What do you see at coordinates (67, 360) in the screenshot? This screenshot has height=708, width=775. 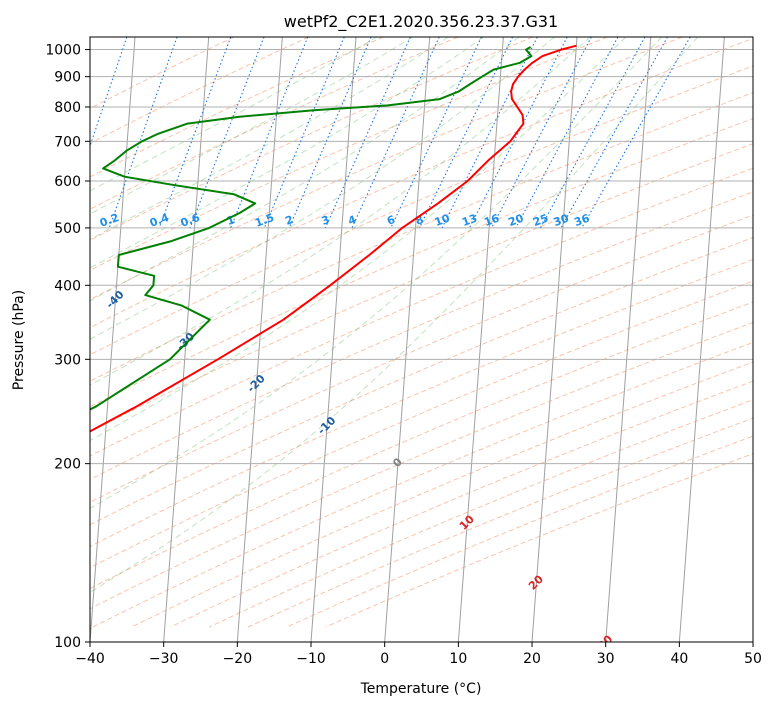 I see `y-tick-label: 300` at bounding box center [67, 360].